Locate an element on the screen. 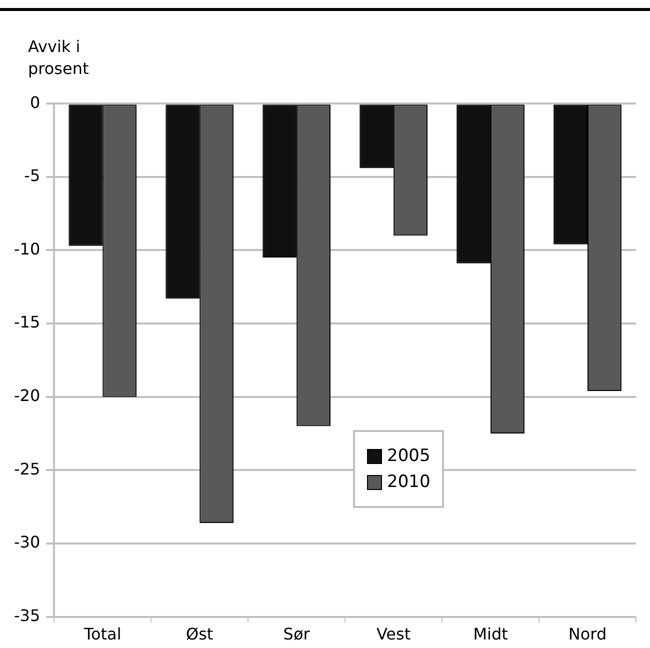 The width and height of the screenshot is (650, 648). y-axis-title: Avvik i prosent is located at coordinates (59, 58).